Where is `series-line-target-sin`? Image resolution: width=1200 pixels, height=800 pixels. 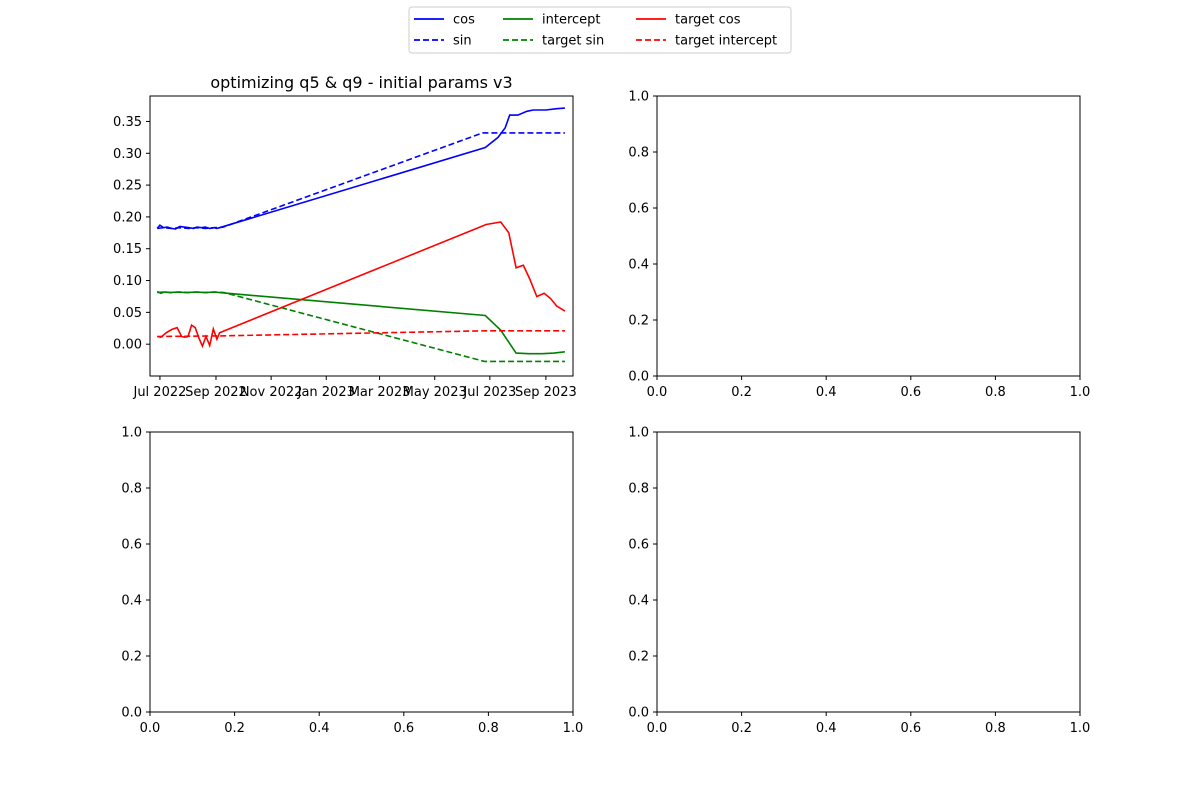
series-line-target-sin is located at coordinates (361, 327).